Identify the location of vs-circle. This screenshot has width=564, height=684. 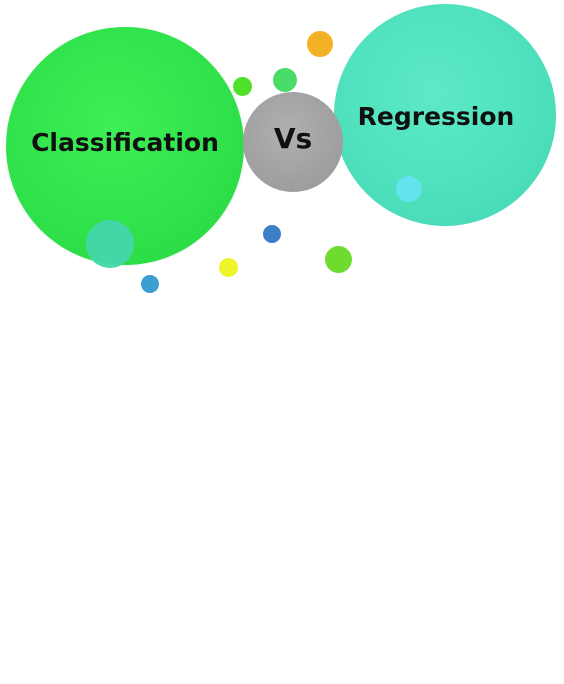
(293, 142).